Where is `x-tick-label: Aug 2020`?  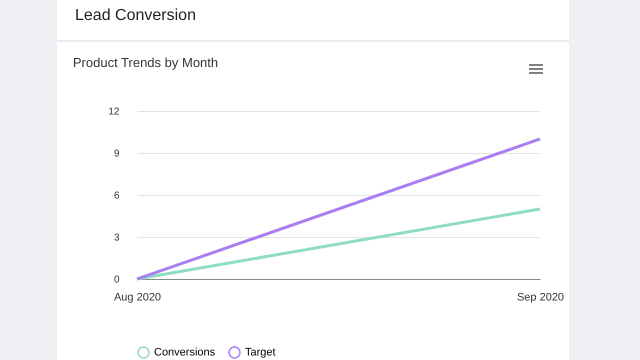 x-tick-label: Aug 2020 is located at coordinates (138, 298).